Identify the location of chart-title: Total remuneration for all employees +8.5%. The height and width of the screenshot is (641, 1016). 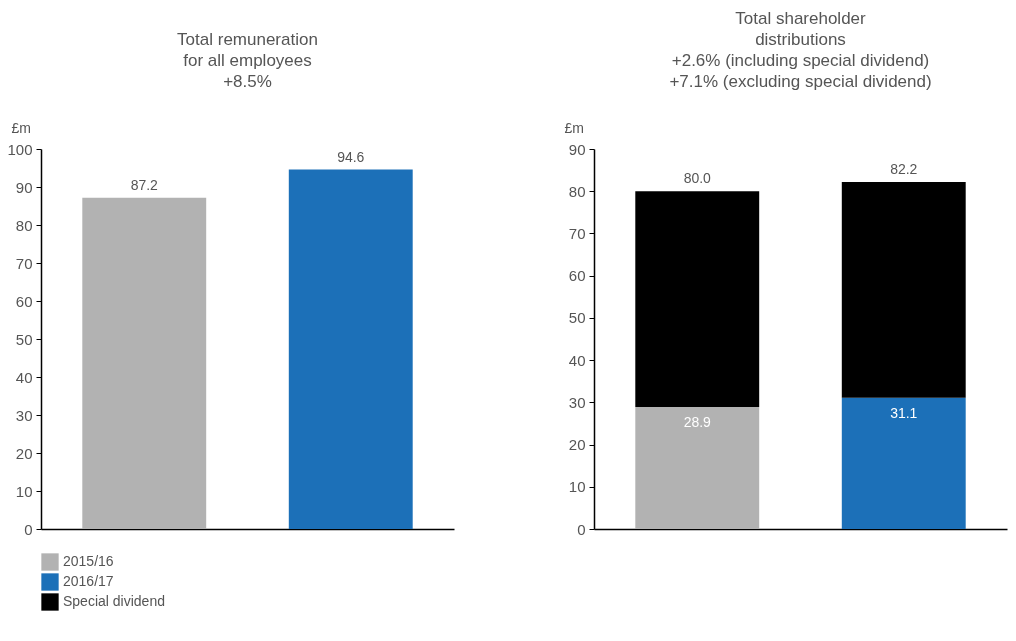
(247, 60).